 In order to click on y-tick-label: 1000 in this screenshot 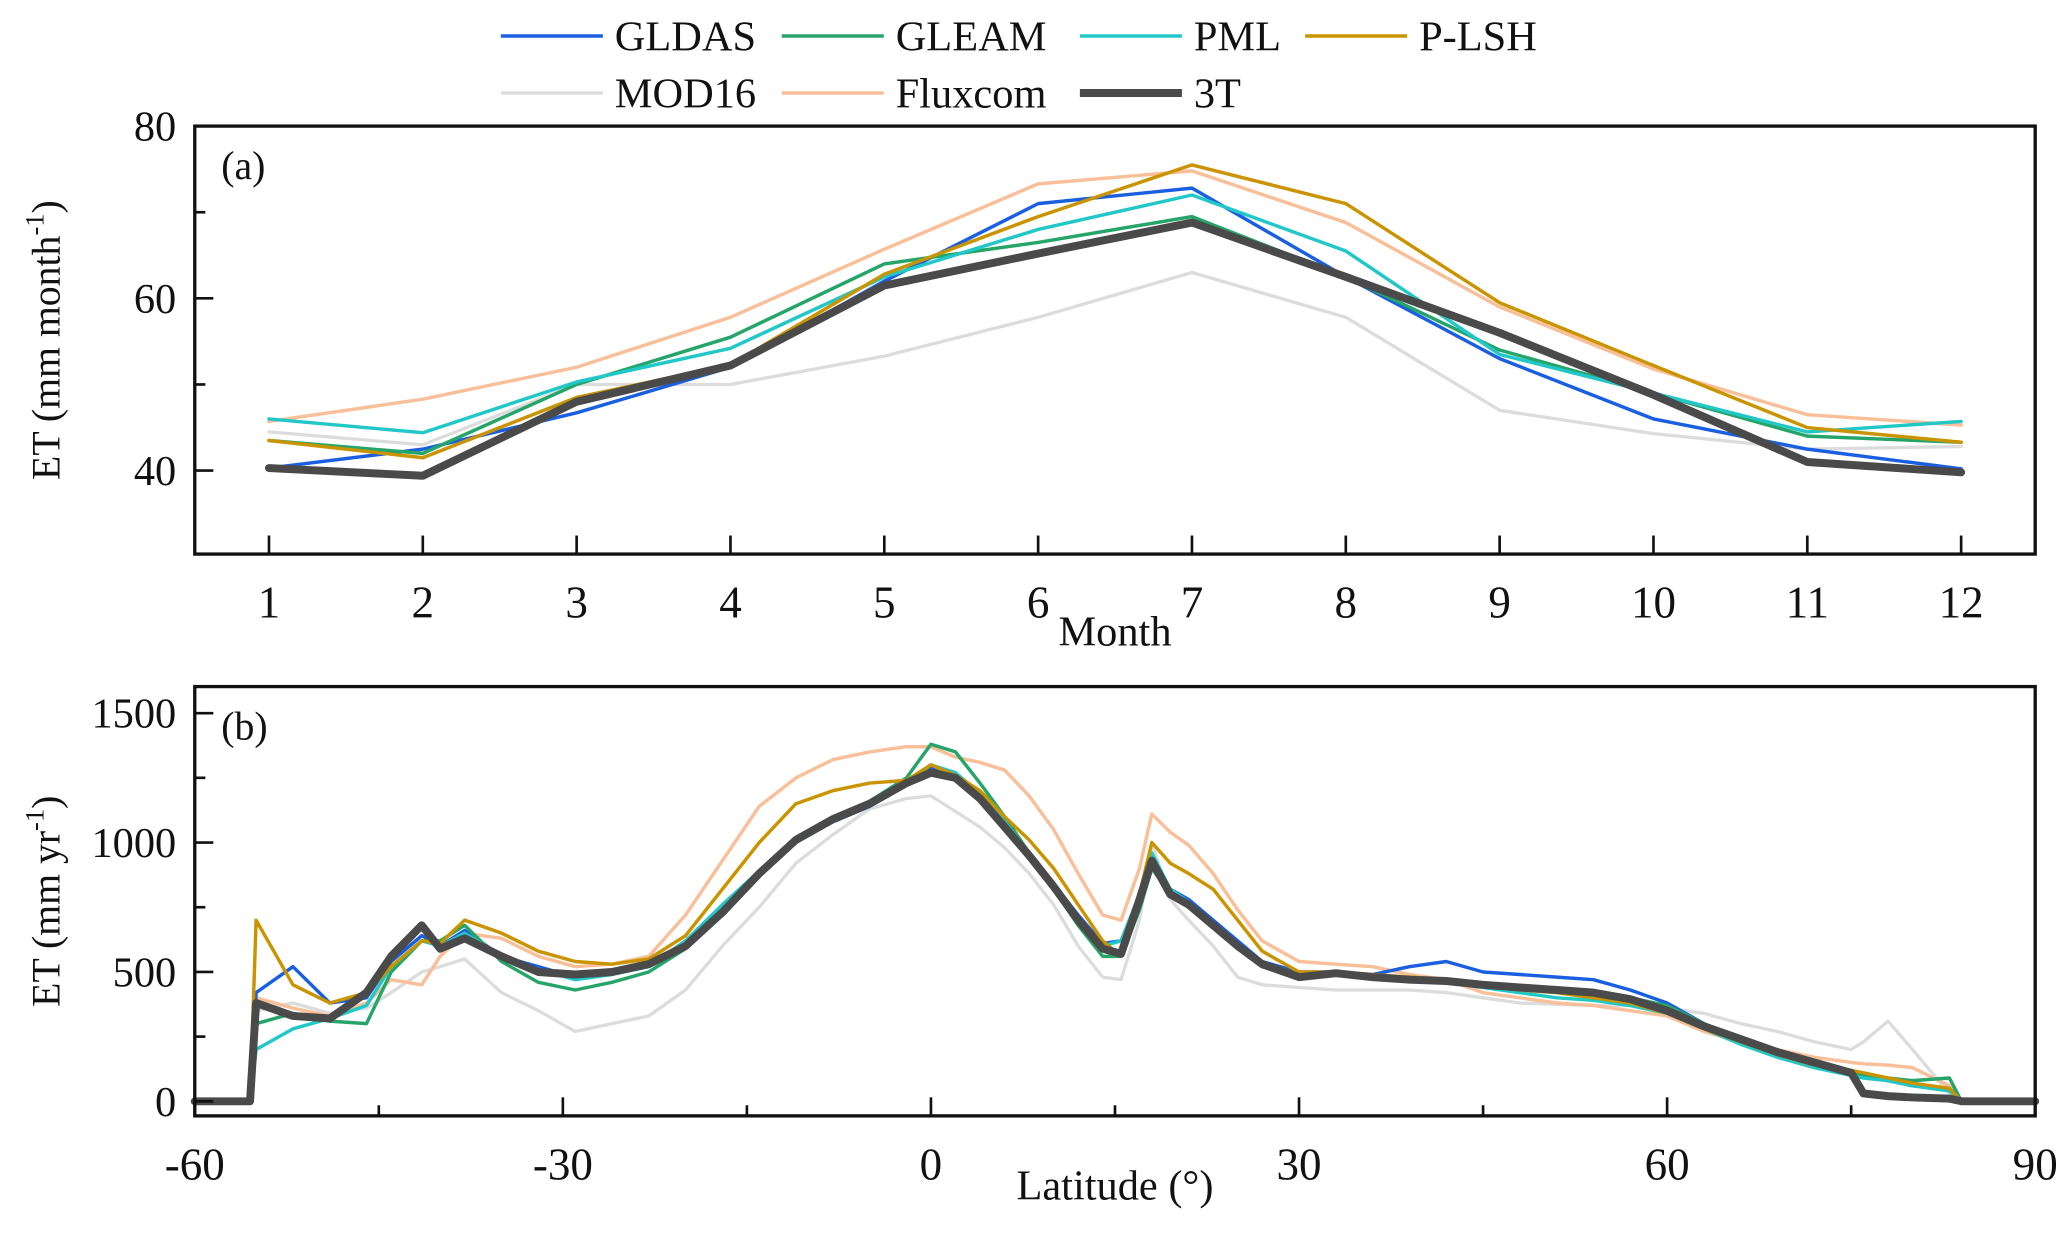, I will do `click(133, 843)`.